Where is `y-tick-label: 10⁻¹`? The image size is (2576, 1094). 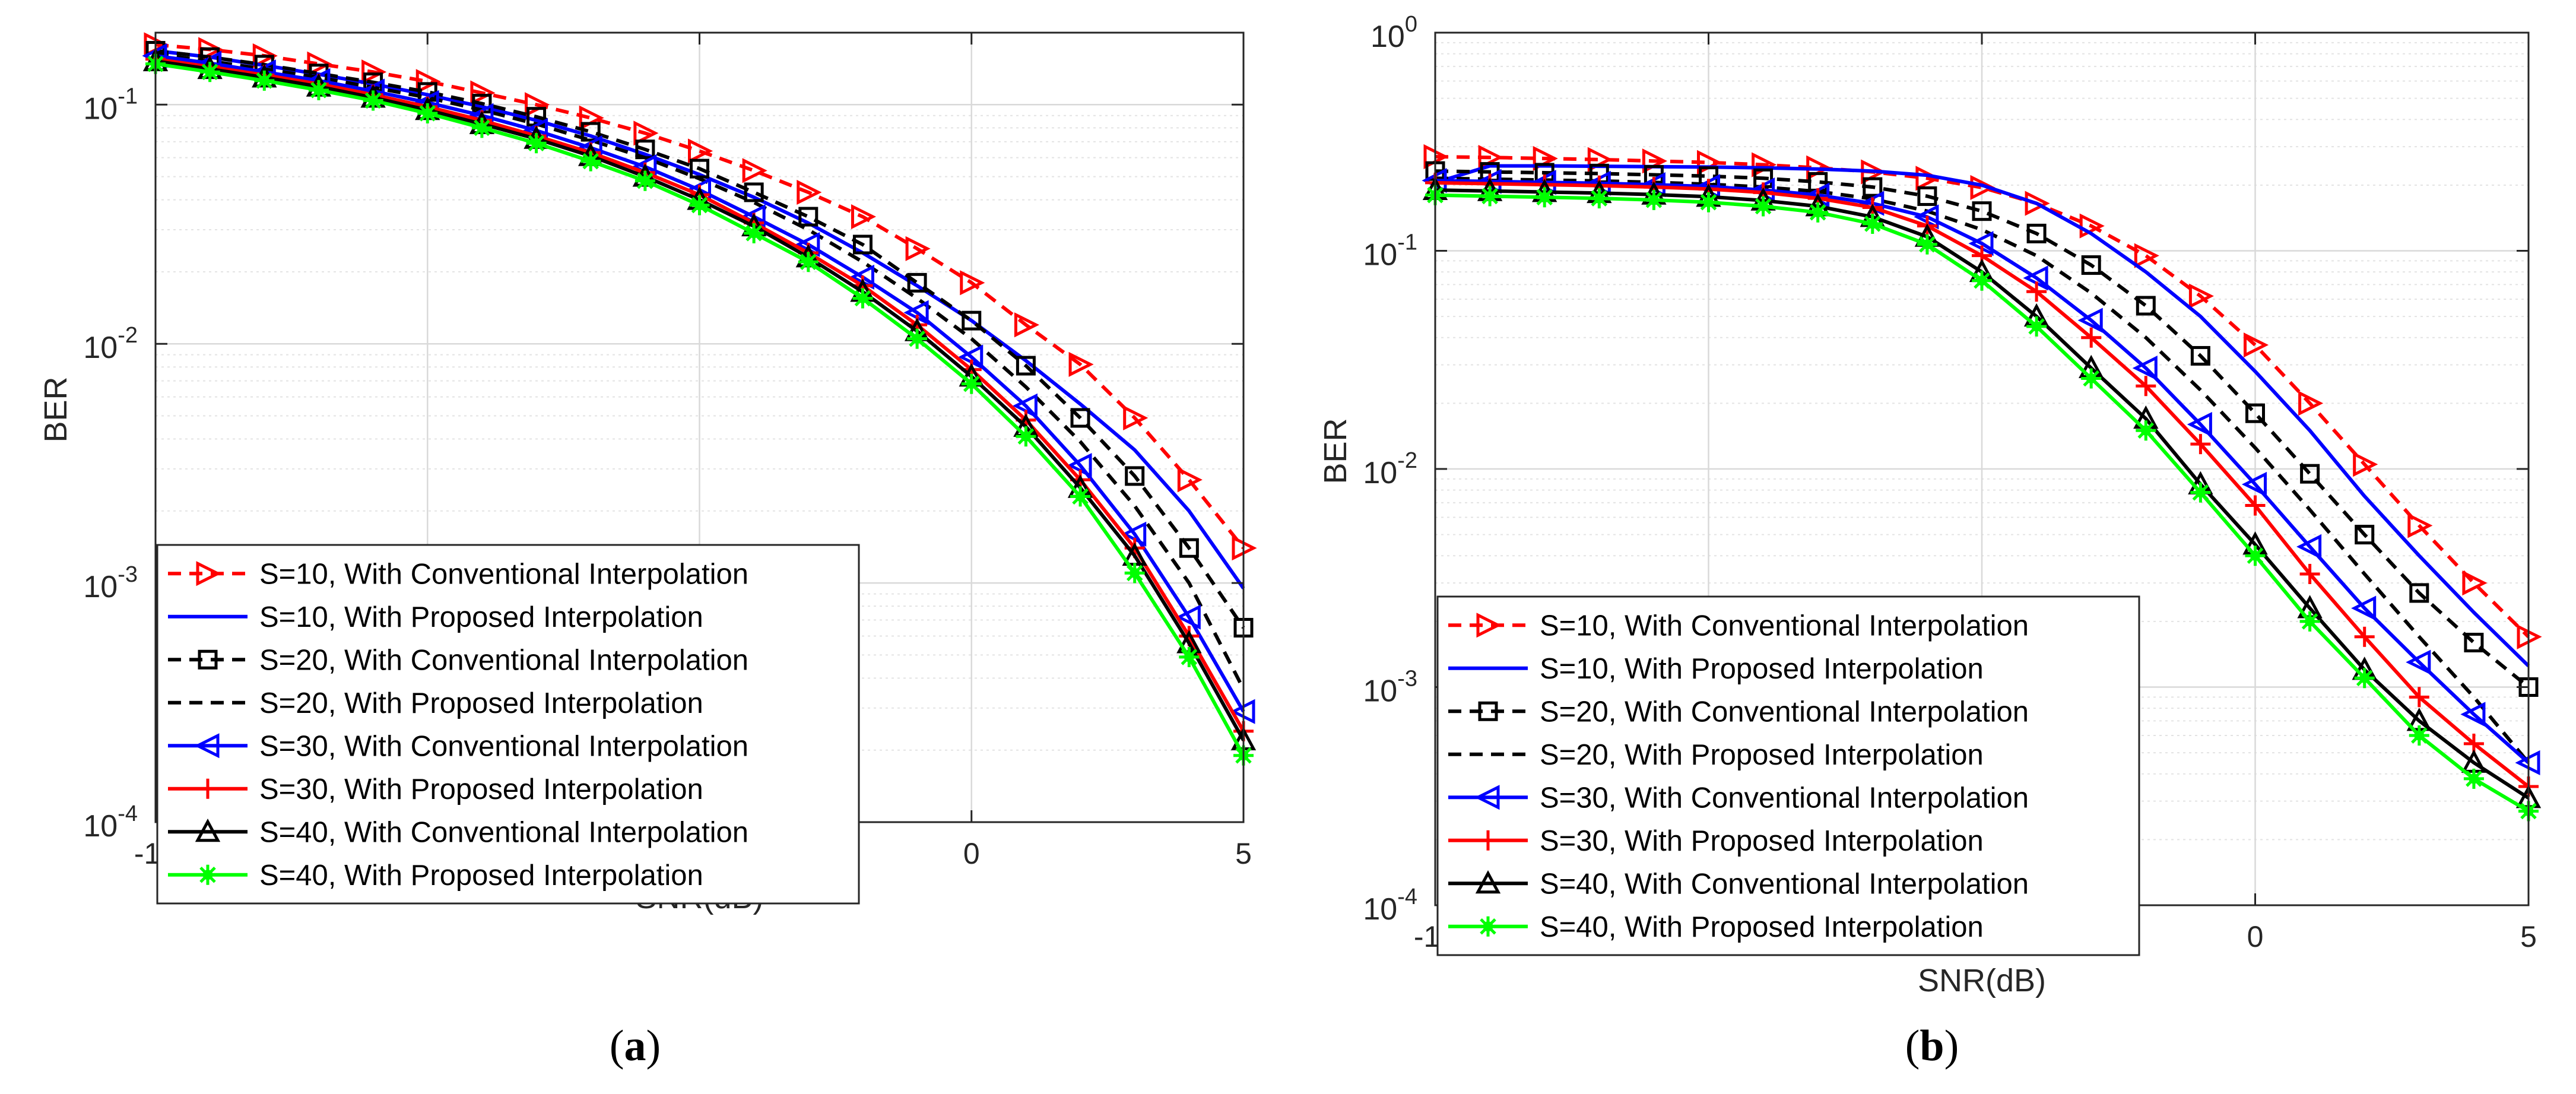 y-tick-label: 10⁻¹ is located at coordinates (1390, 251).